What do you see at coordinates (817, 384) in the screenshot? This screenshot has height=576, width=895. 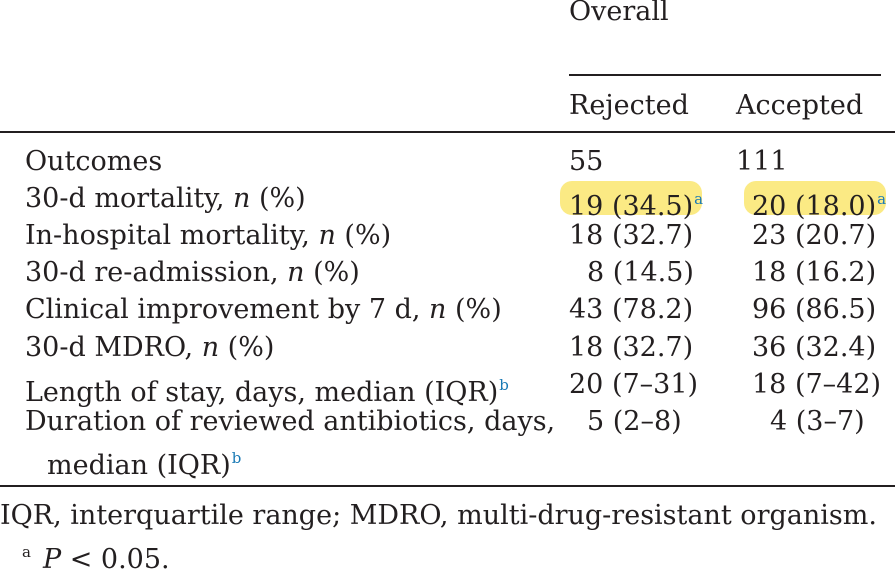 I see `cell-accepted: 18 (7–42)` at bounding box center [817, 384].